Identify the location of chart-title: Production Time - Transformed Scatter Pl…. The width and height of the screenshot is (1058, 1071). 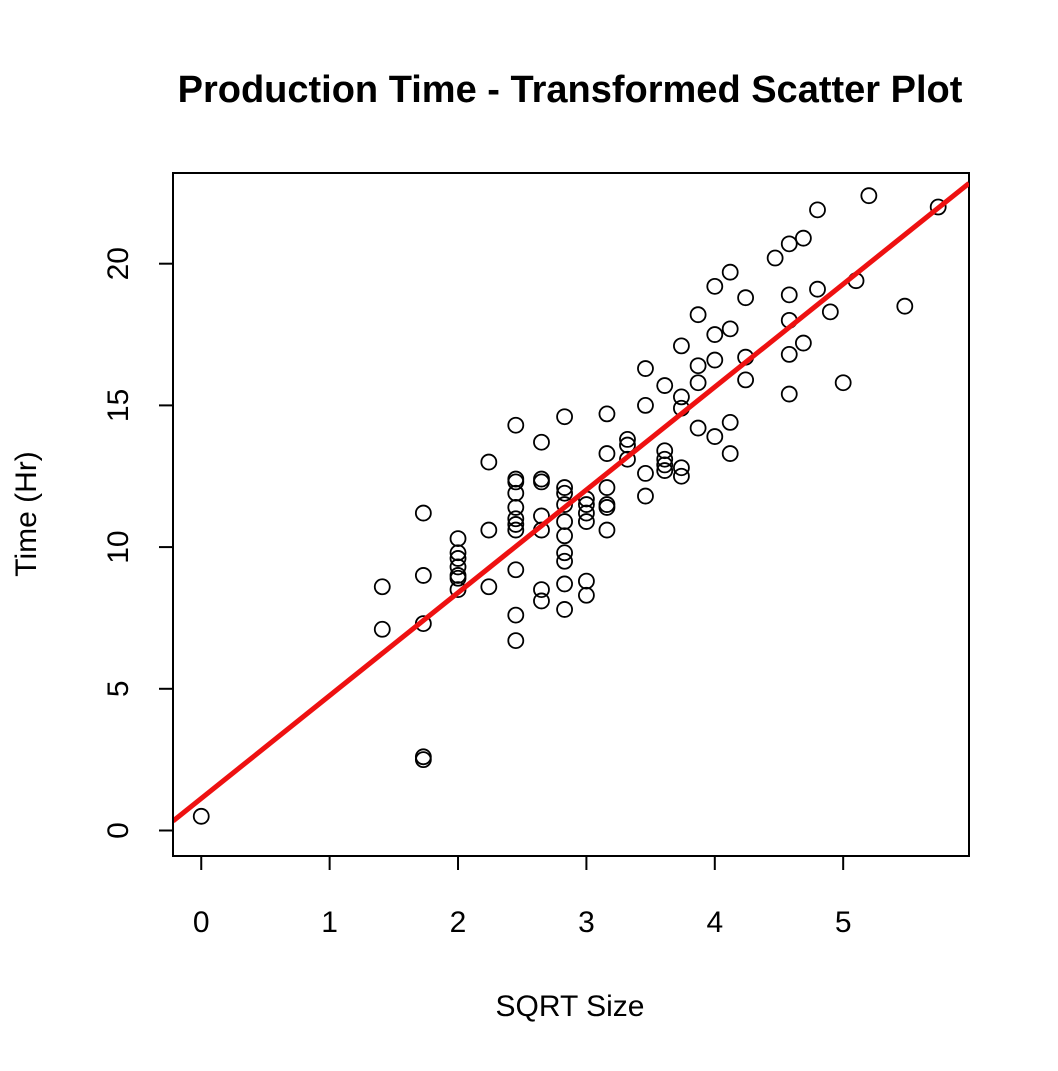
(570, 90).